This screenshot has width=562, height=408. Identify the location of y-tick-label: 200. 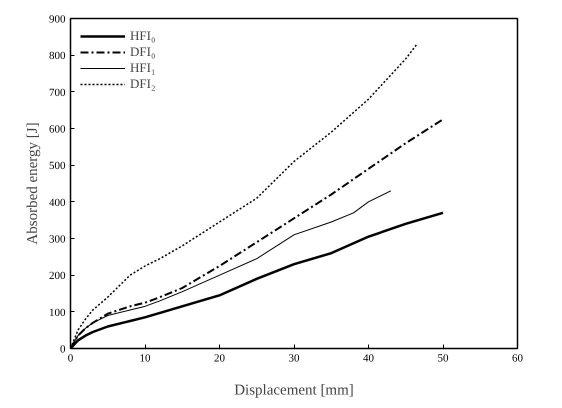
(57, 276).